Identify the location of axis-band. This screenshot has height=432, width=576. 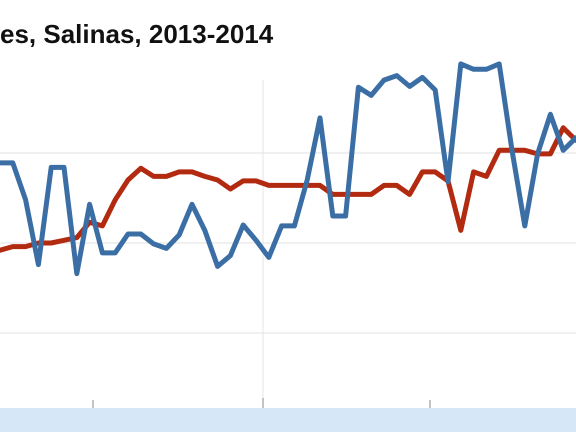
(288, 420).